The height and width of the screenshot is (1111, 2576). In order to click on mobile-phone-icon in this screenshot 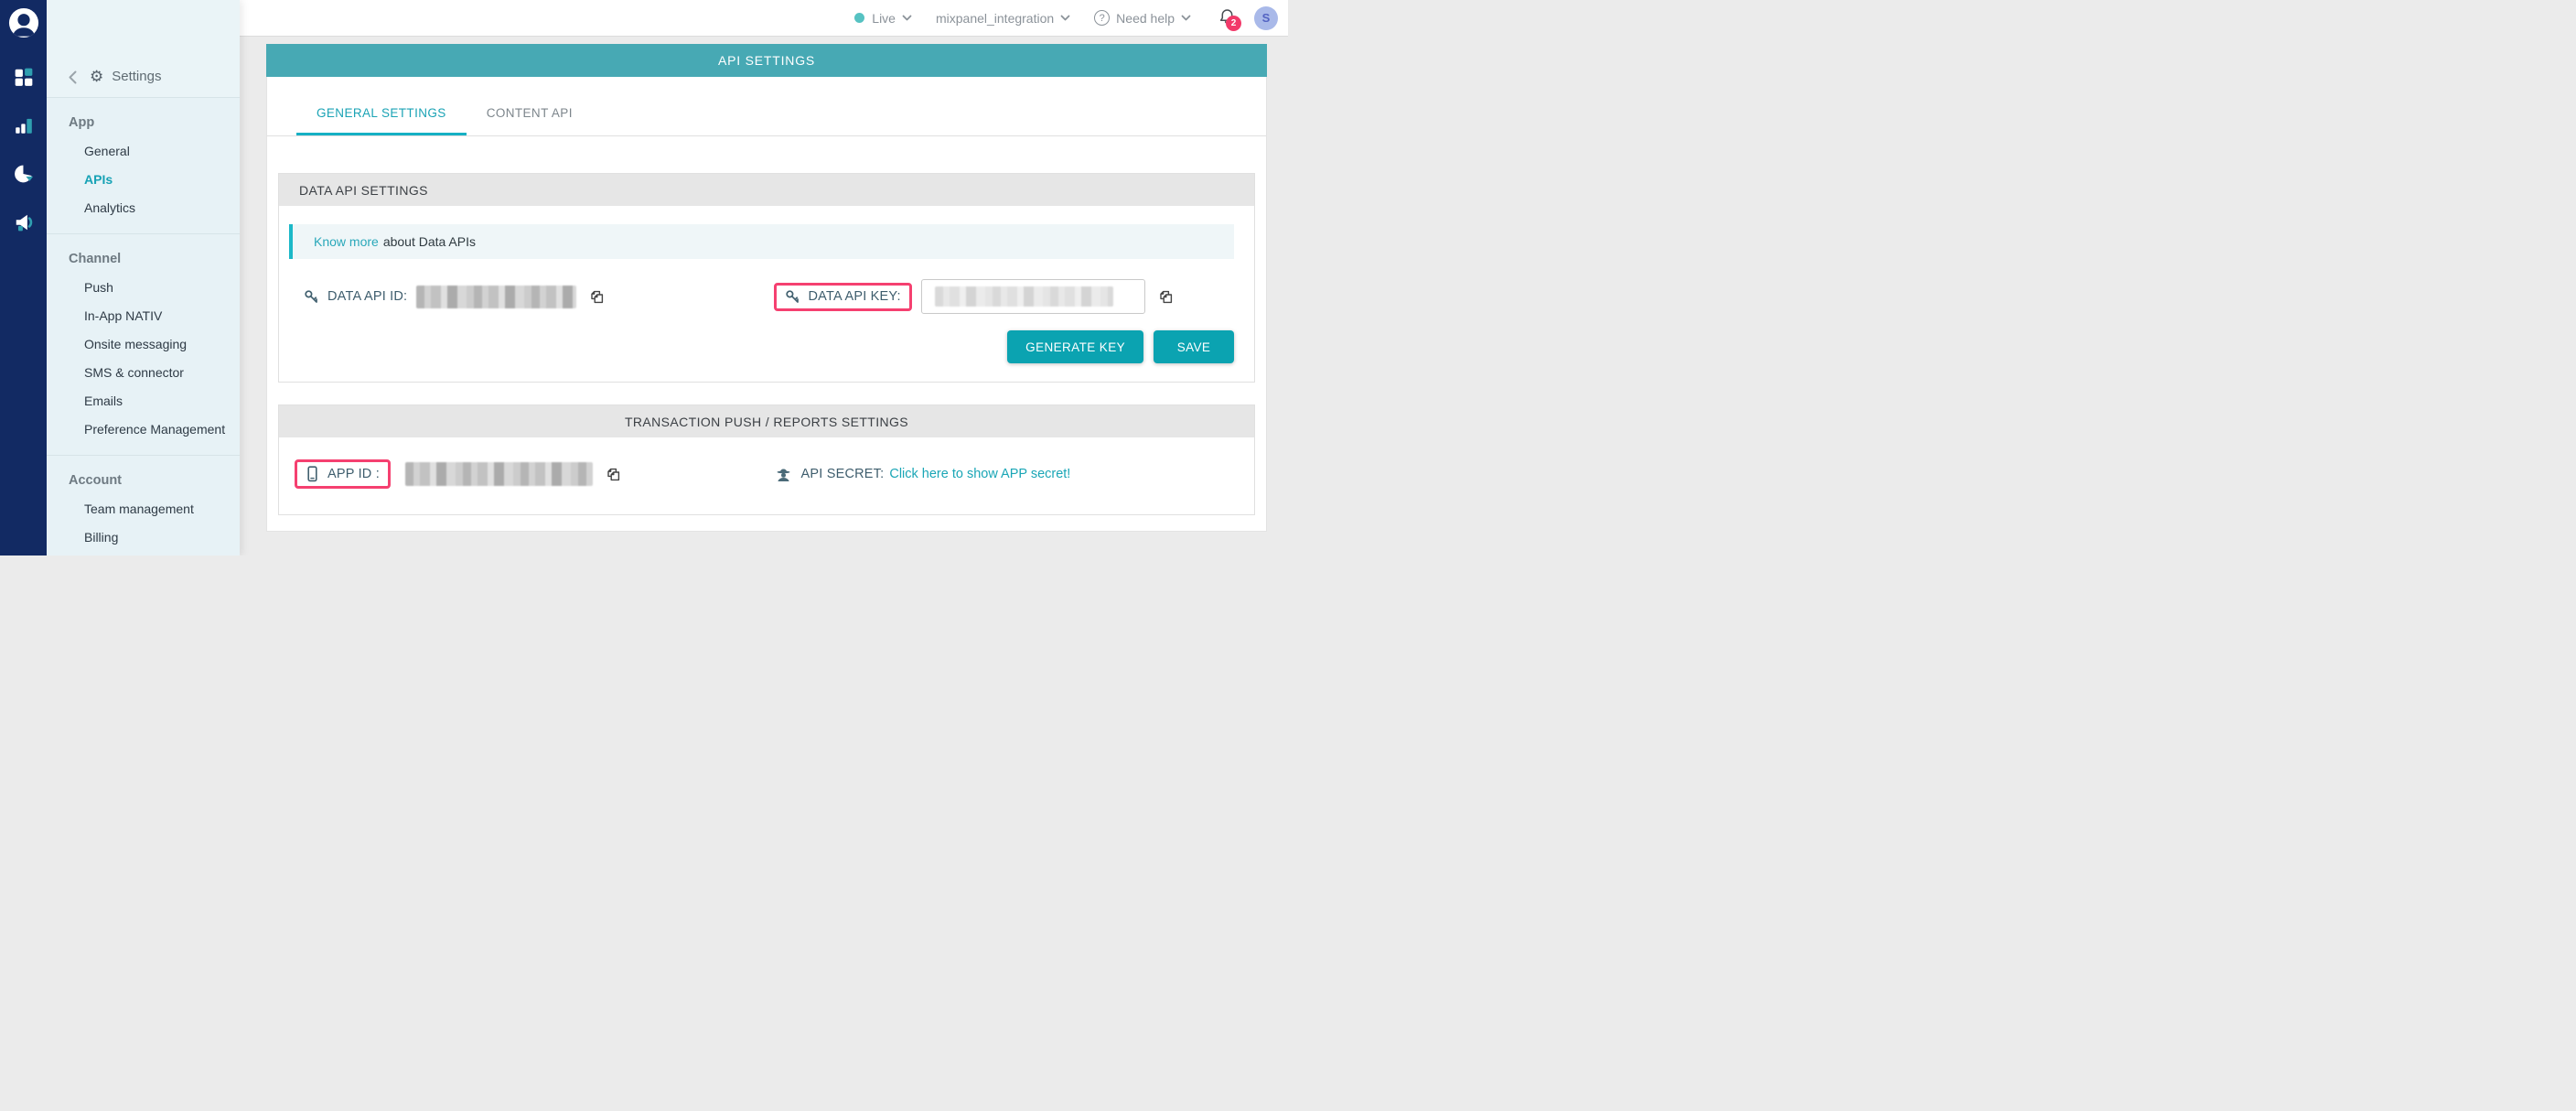, I will do `click(313, 474)`.